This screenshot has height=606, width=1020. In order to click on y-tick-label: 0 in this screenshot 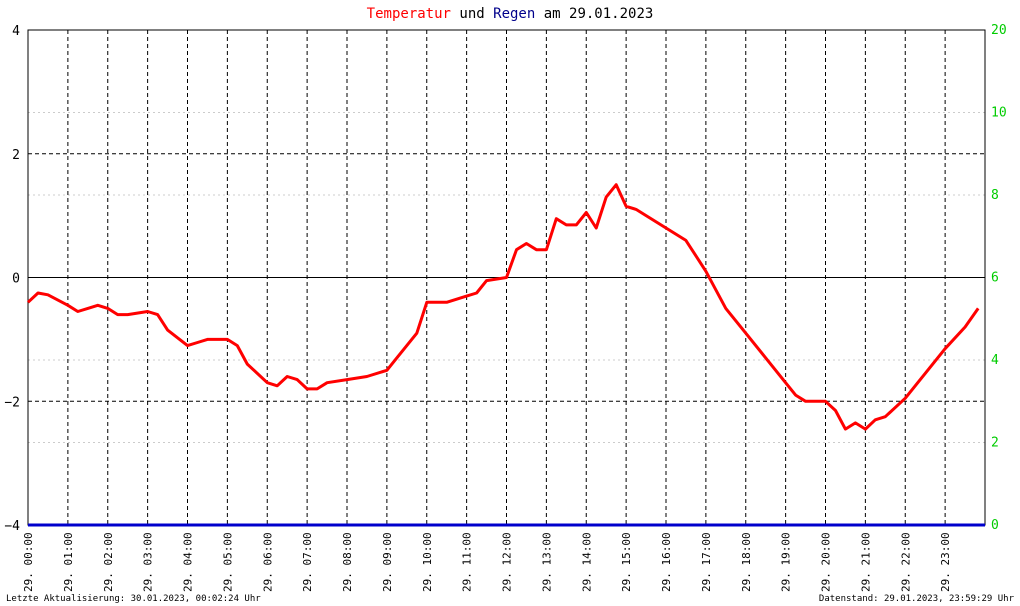, I will do `click(16, 279)`.